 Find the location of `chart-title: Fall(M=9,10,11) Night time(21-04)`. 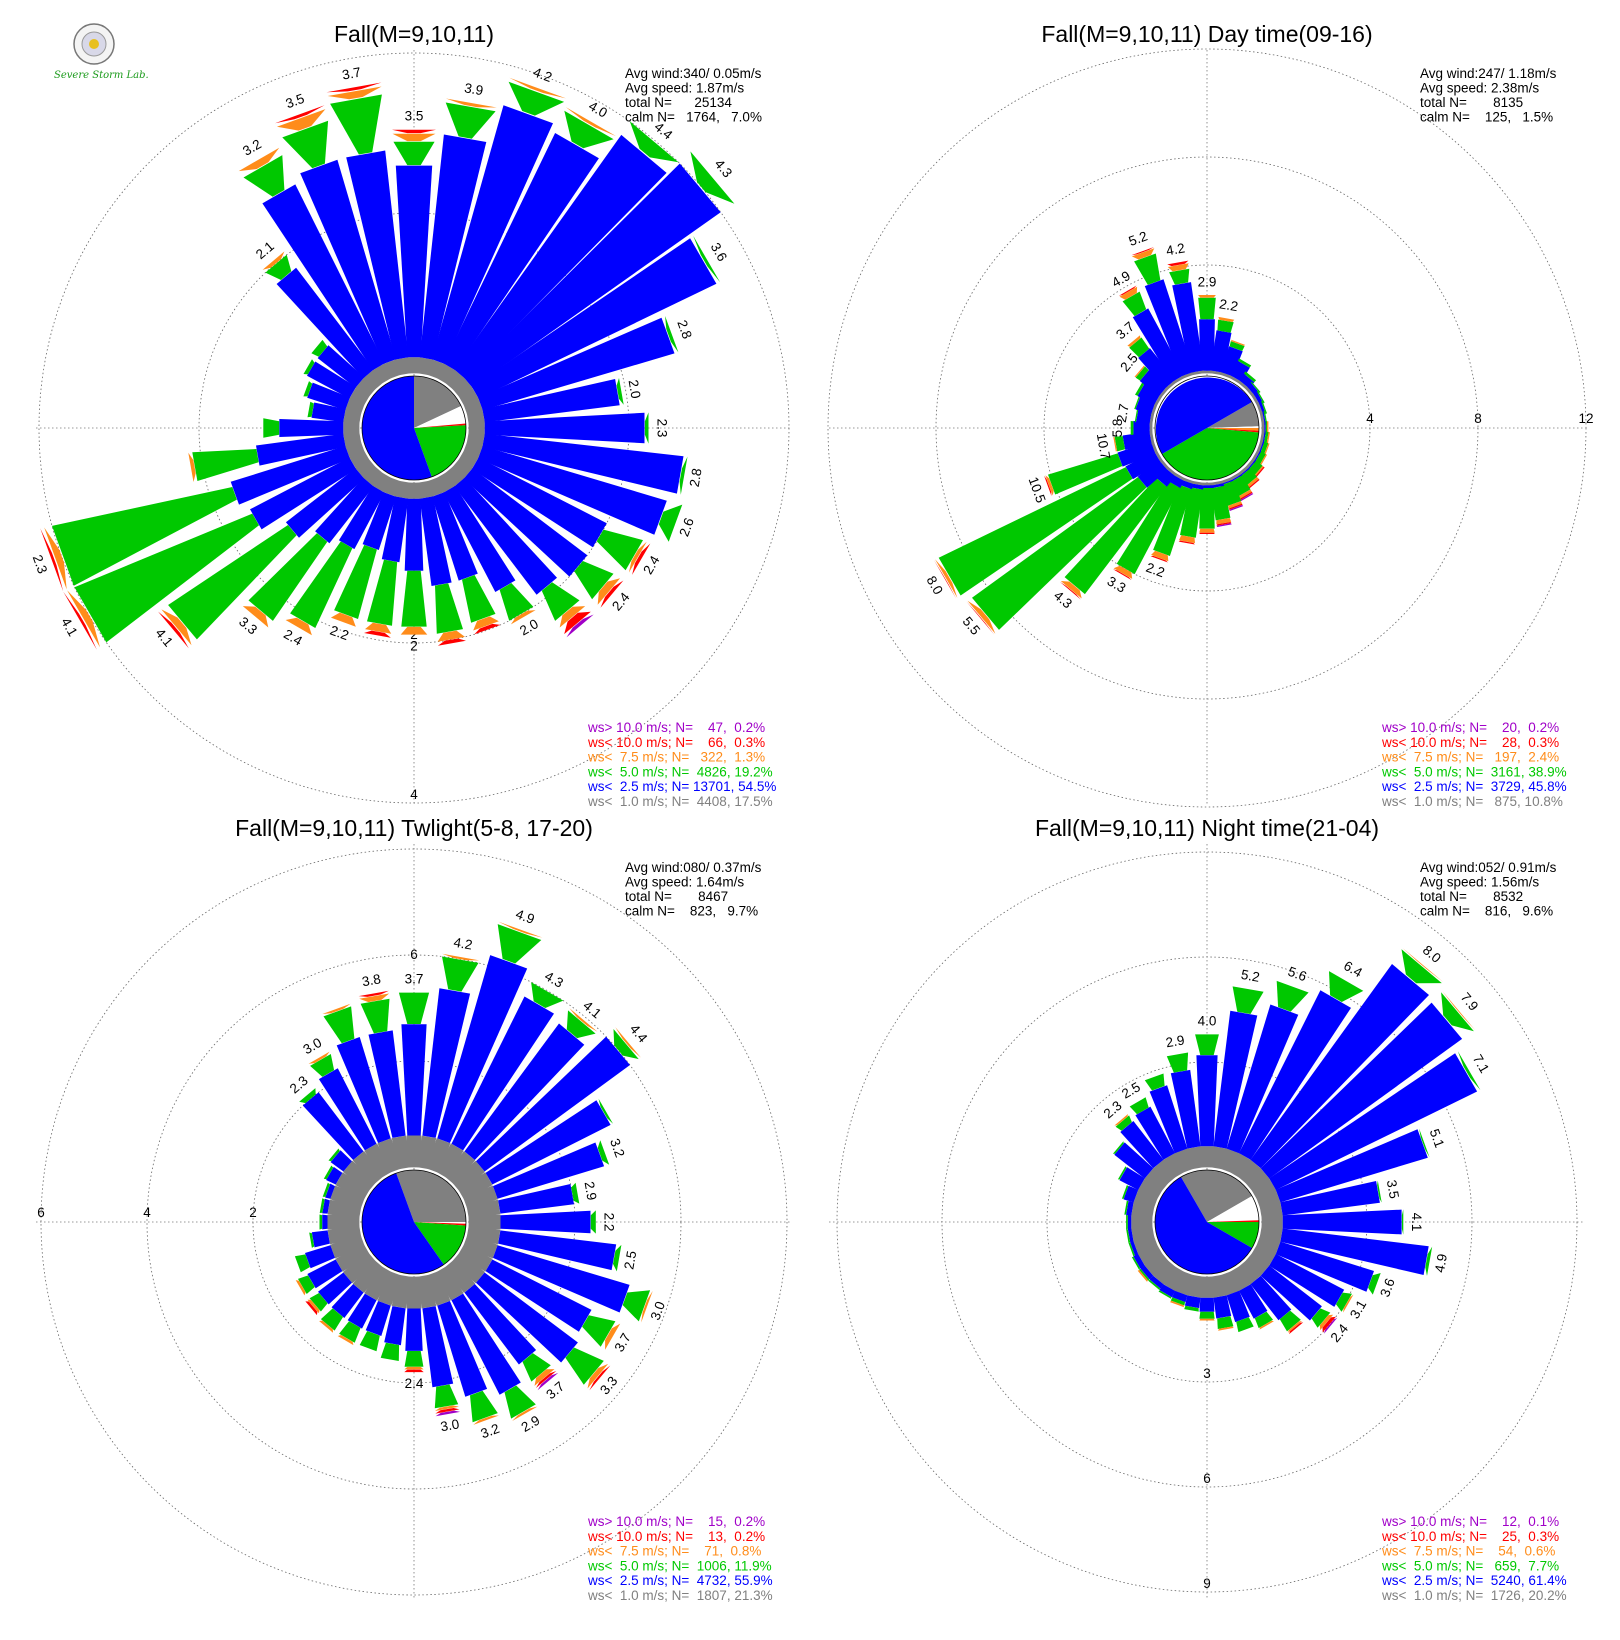

chart-title: Fall(M=9,10,11) Night time(21-04) is located at coordinates (1207, 828).